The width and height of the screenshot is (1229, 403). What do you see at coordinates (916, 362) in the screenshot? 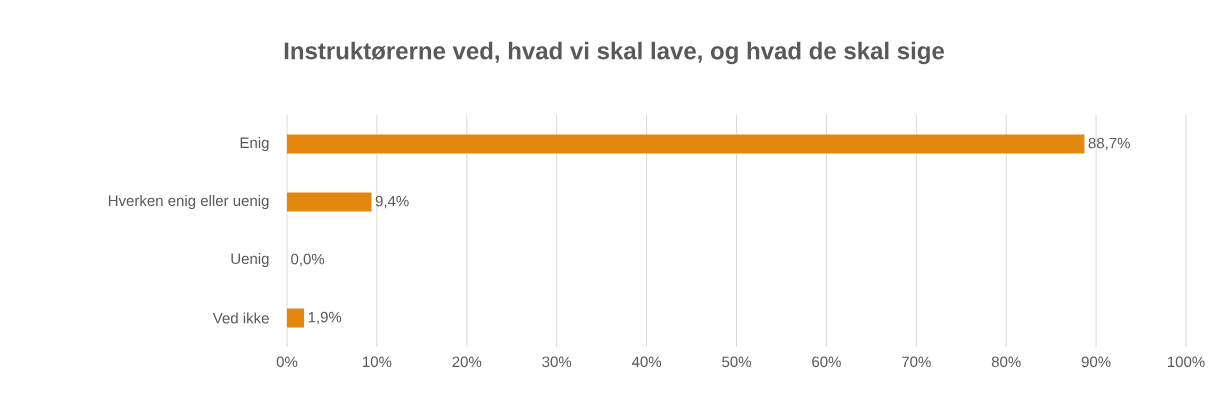
I see `x-tick-label: 70%` at bounding box center [916, 362].